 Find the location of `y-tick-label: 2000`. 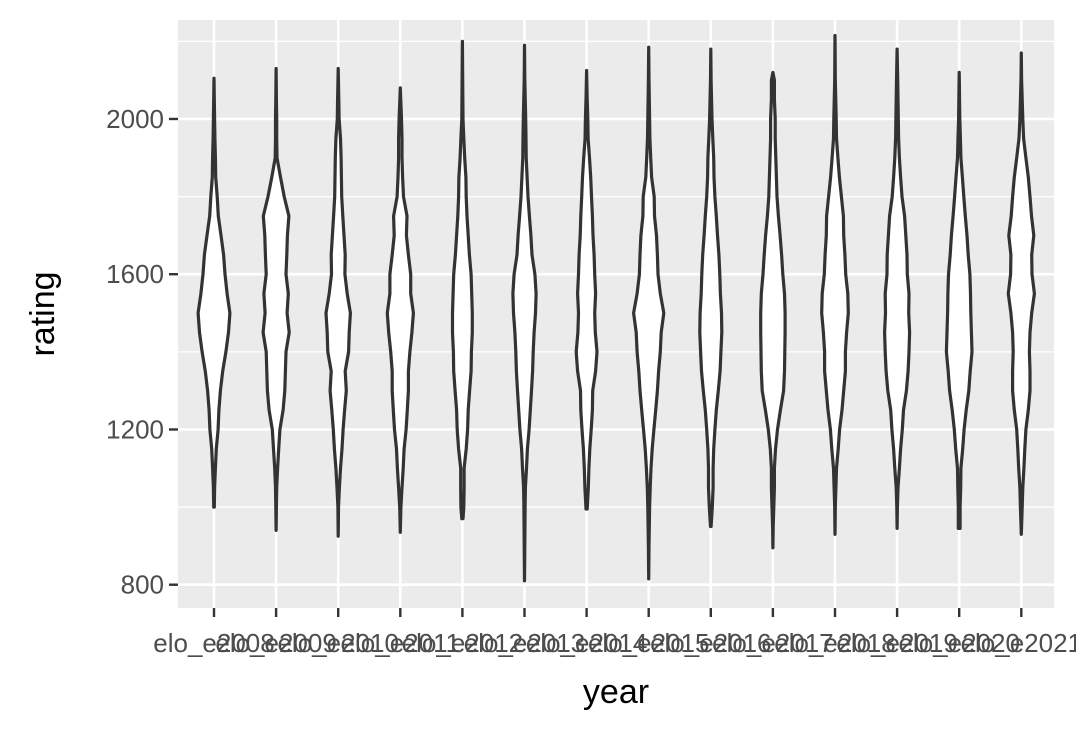

y-tick-label: 2000 is located at coordinates (135, 119).